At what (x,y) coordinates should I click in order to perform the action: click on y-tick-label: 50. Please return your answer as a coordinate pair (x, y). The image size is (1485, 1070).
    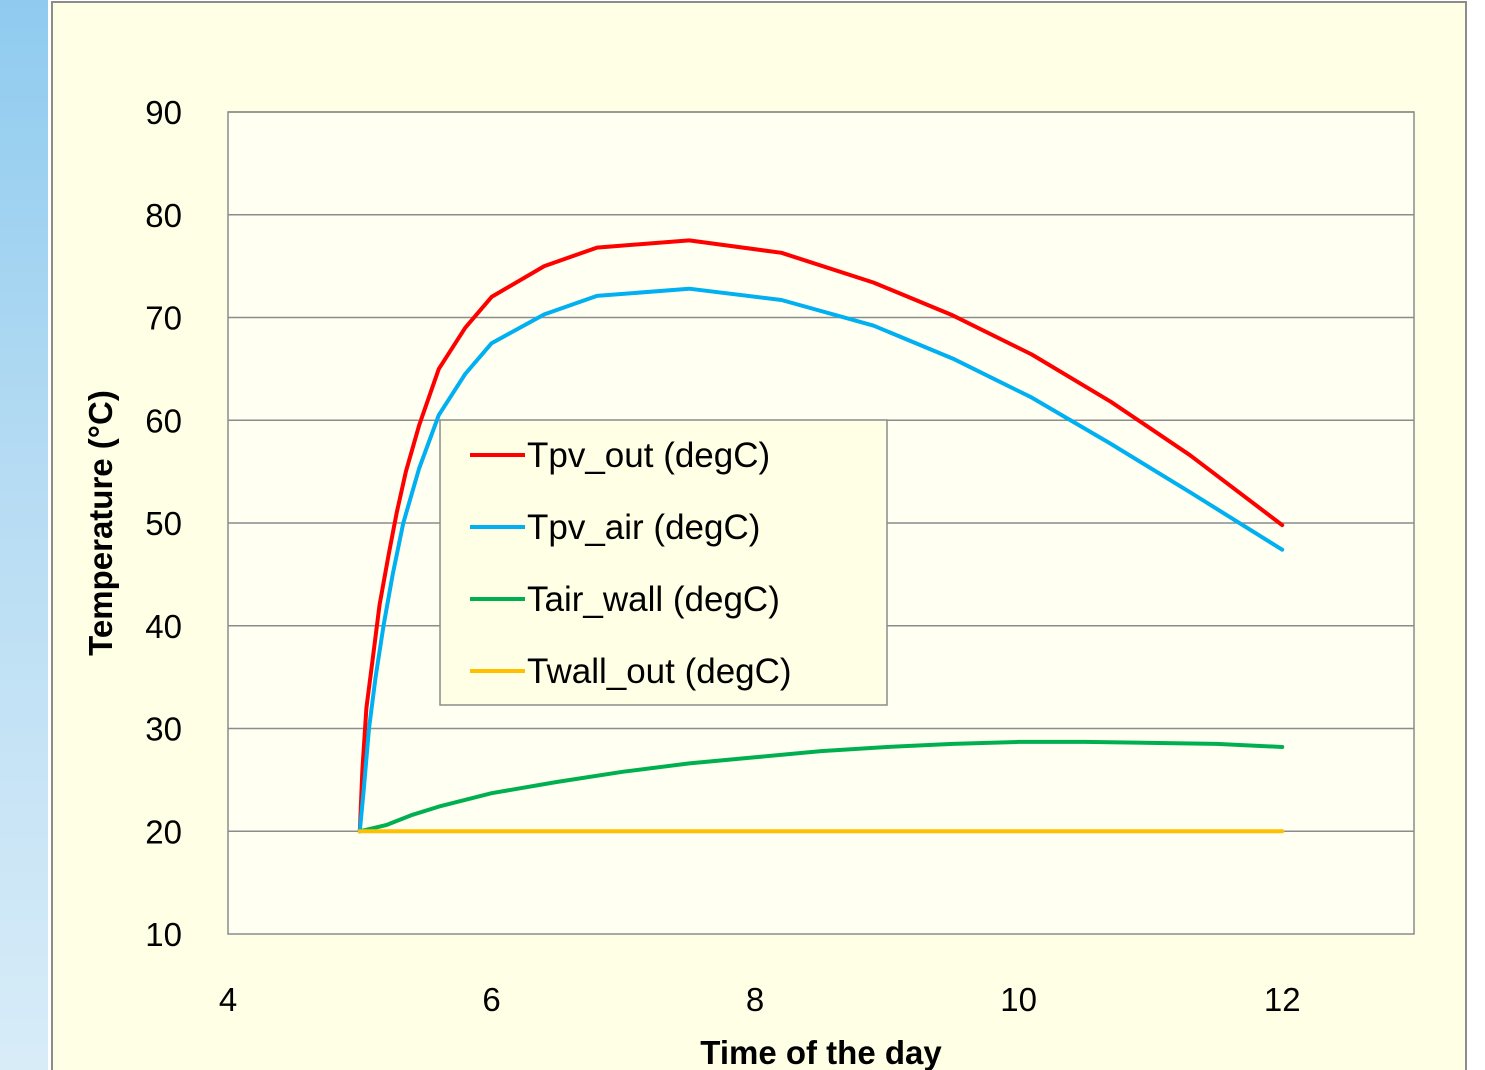
    Looking at the image, I should click on (163, 523).